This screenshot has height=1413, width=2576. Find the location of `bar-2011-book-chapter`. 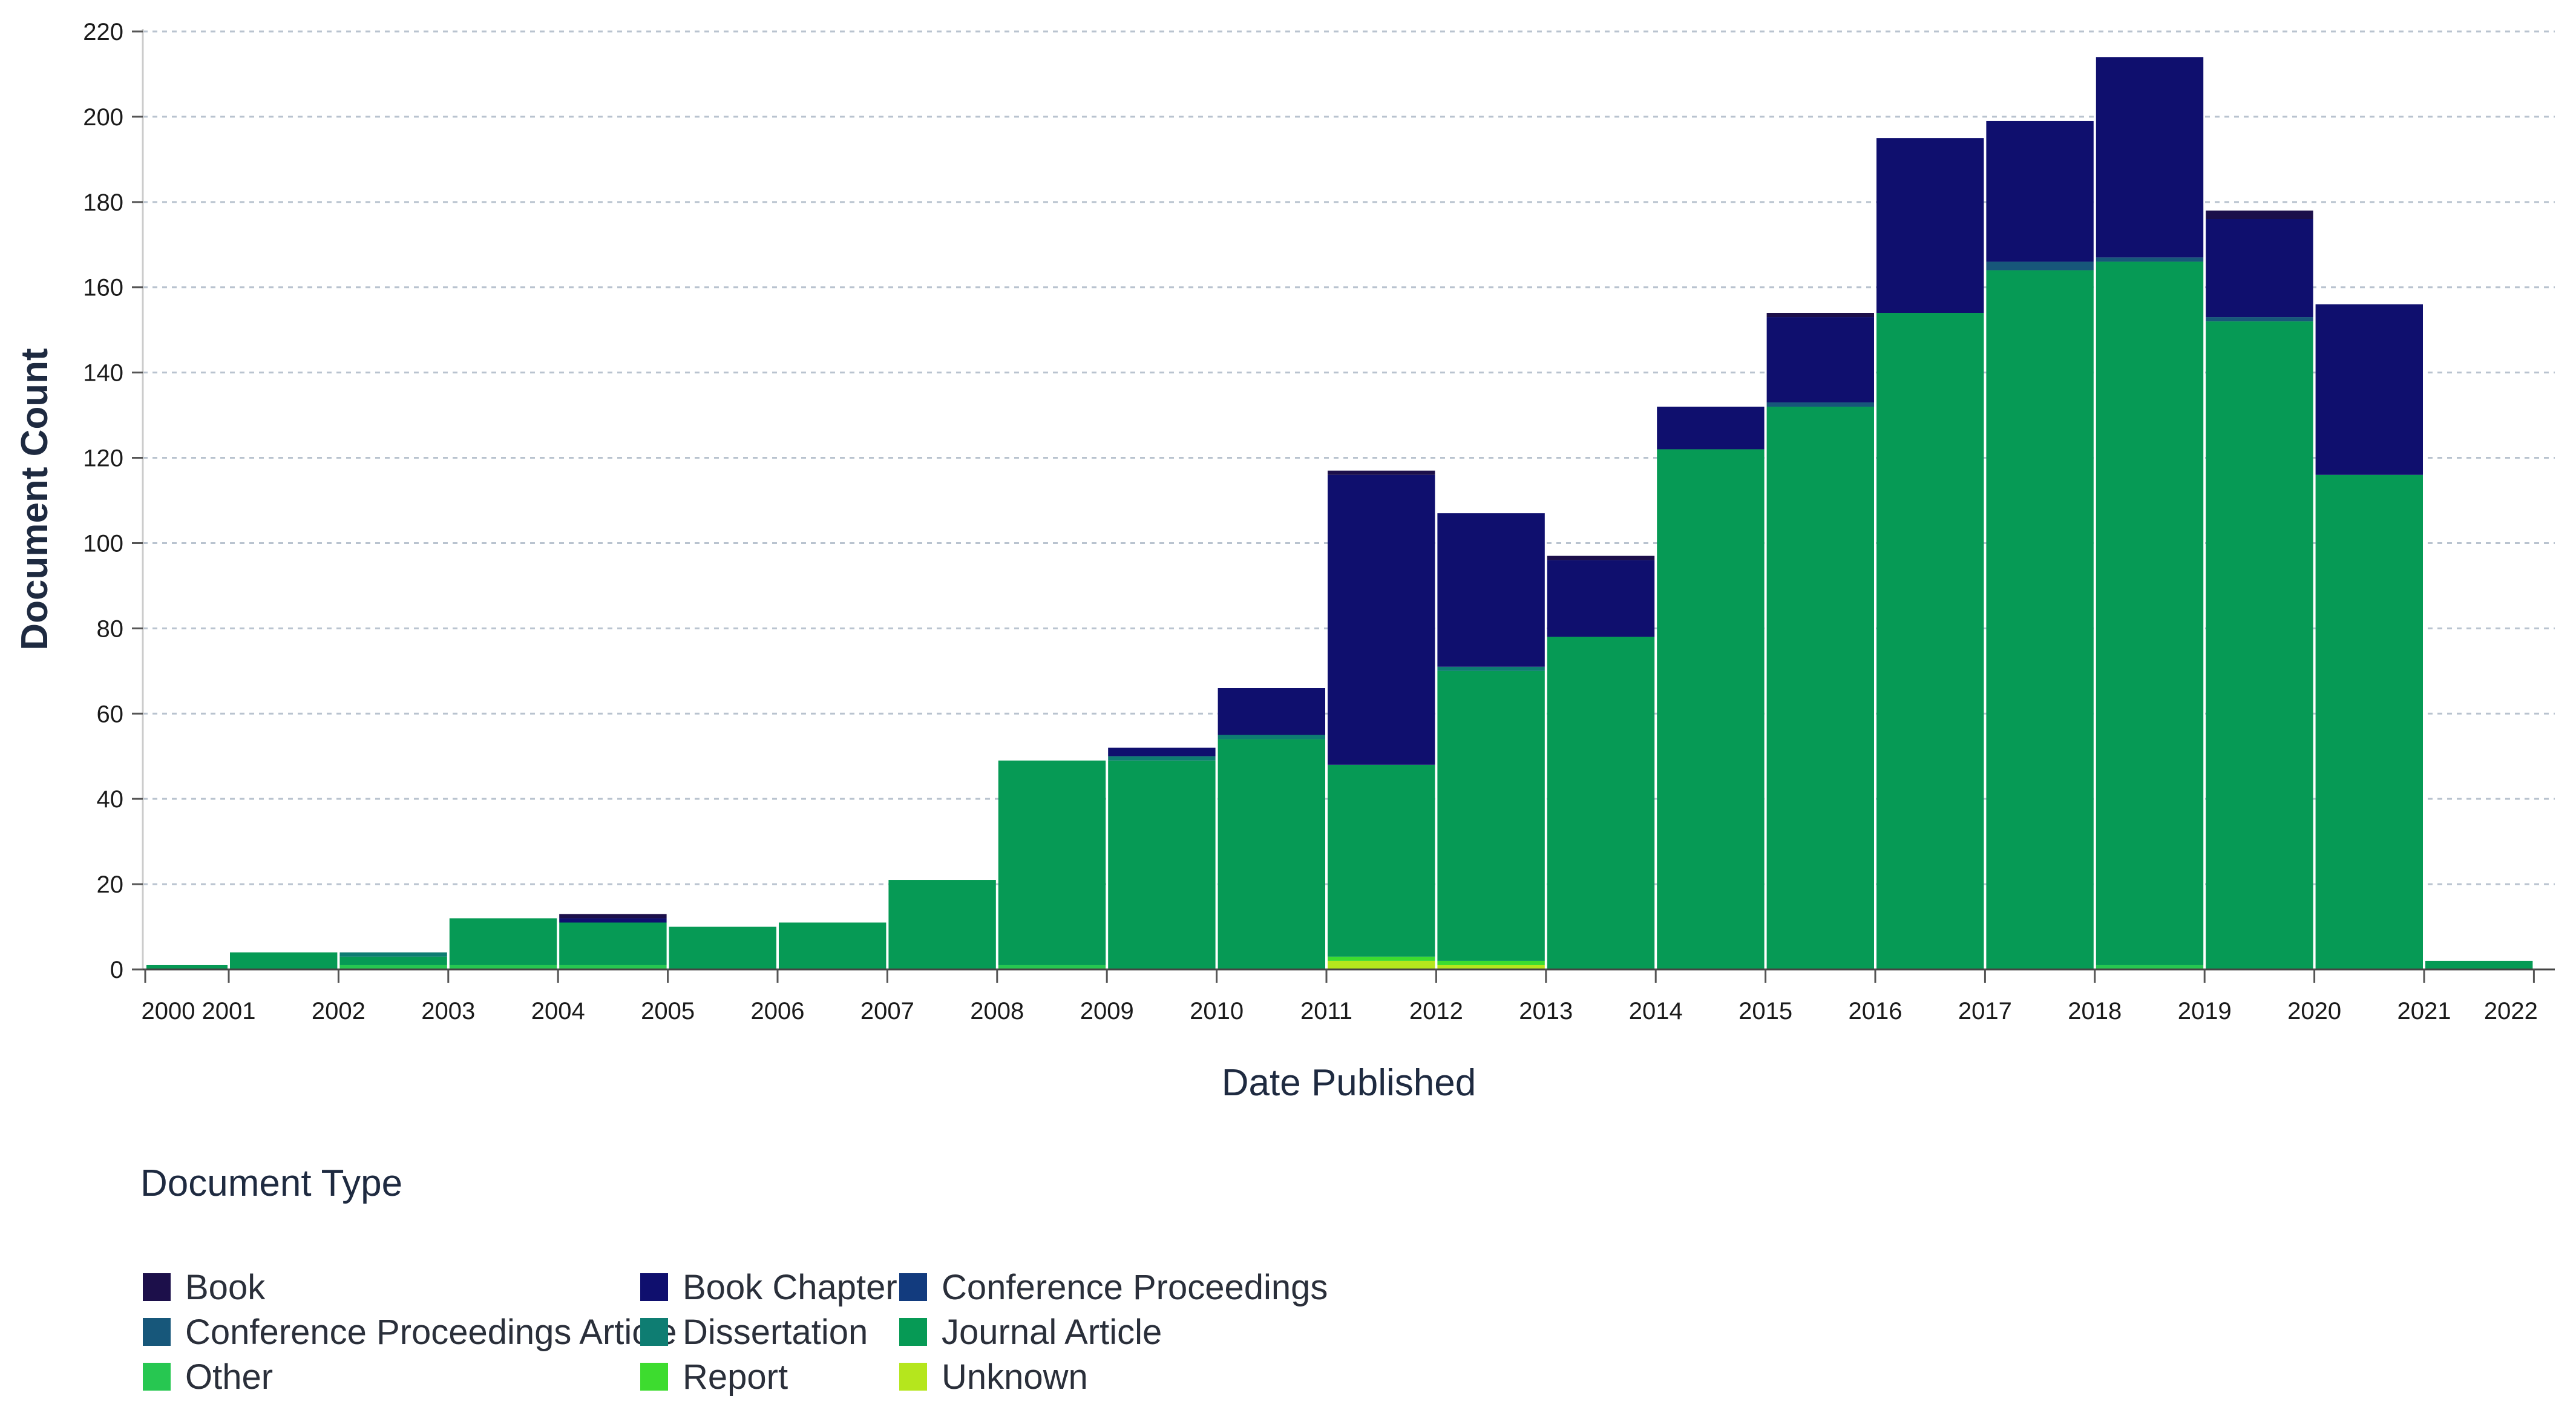

bar-2011-book-chapter is located at coordinates (1381, 619).